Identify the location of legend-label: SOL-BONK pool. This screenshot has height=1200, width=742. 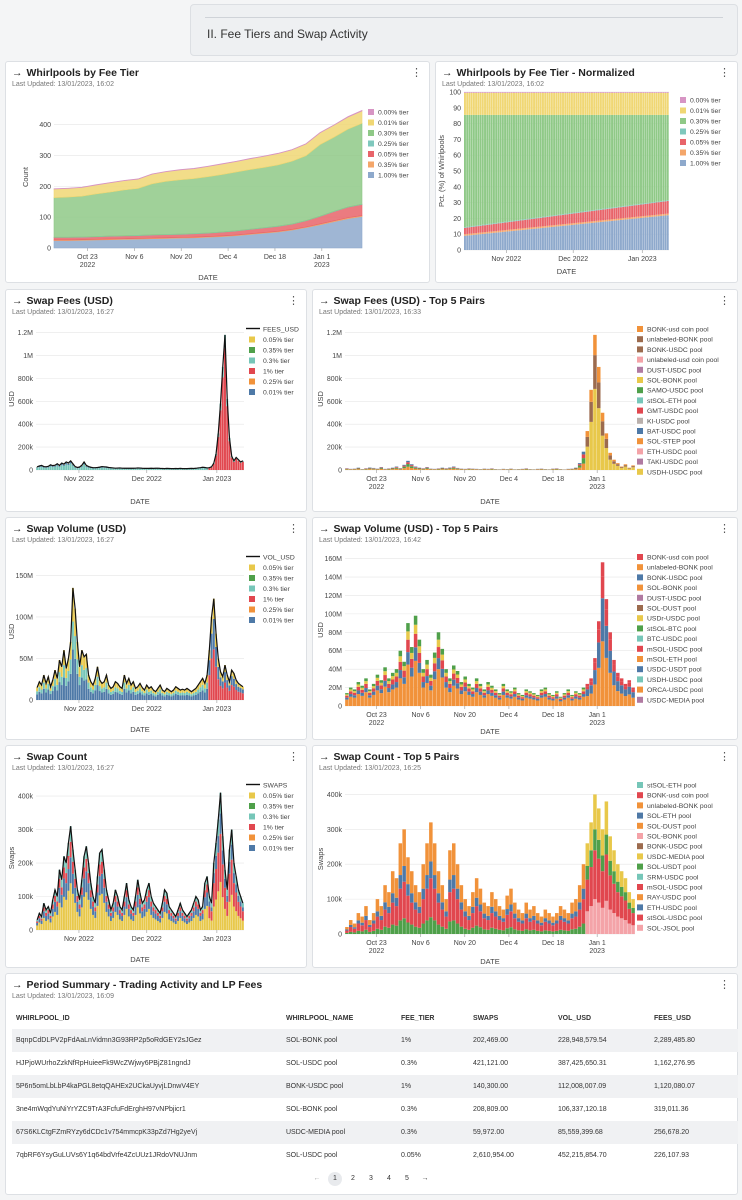
(672, 588).